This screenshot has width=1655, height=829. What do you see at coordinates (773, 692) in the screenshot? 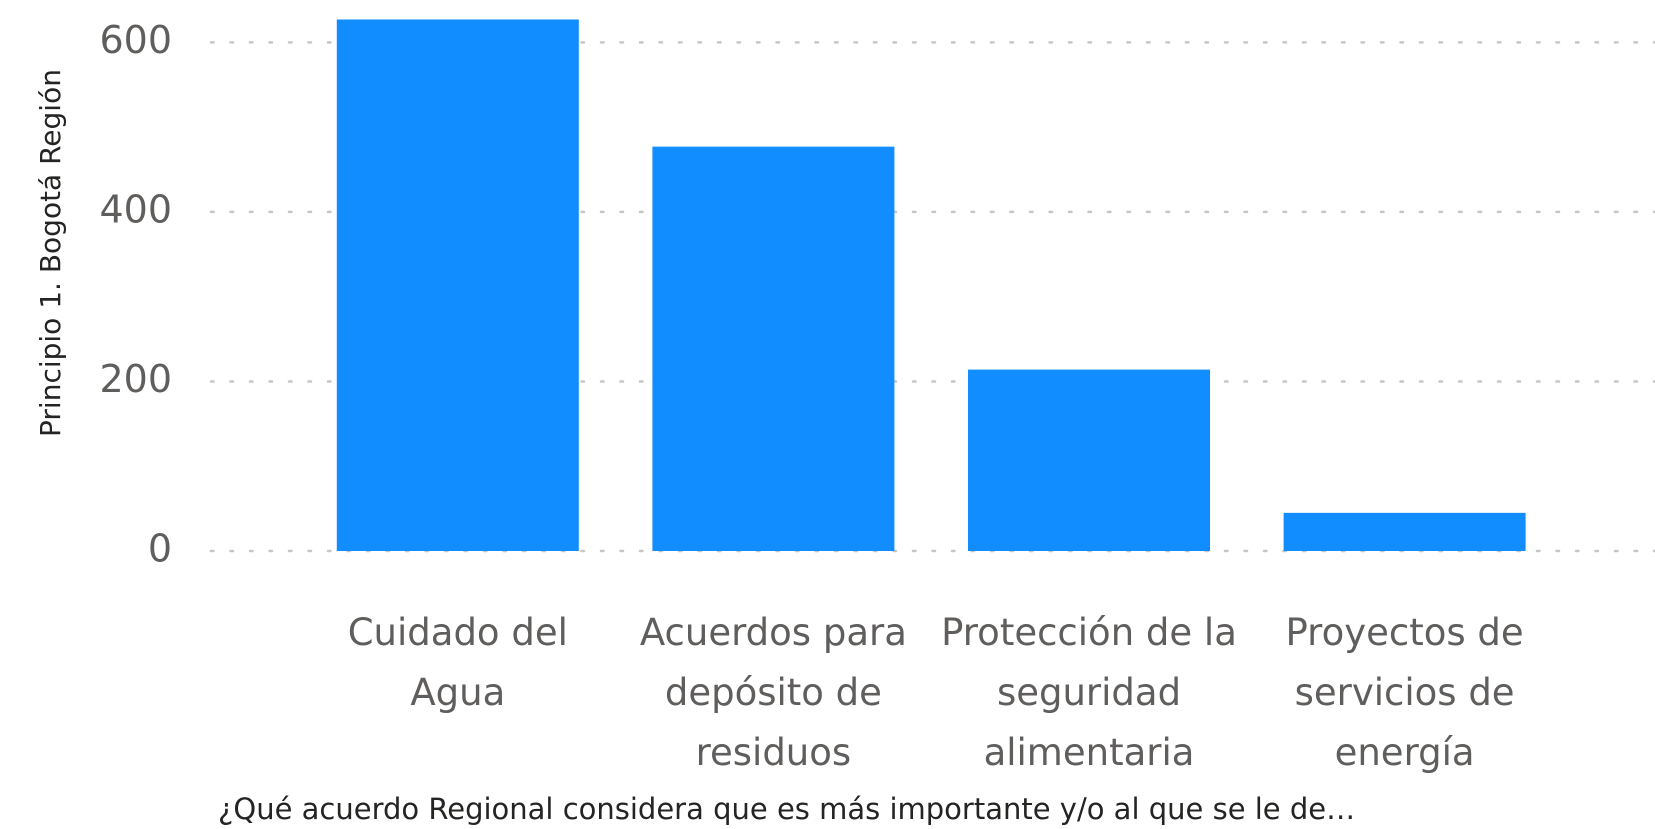
I see `x-tick-label: Acuerdos para depósito de residuos` at bounding box center [773, 692].